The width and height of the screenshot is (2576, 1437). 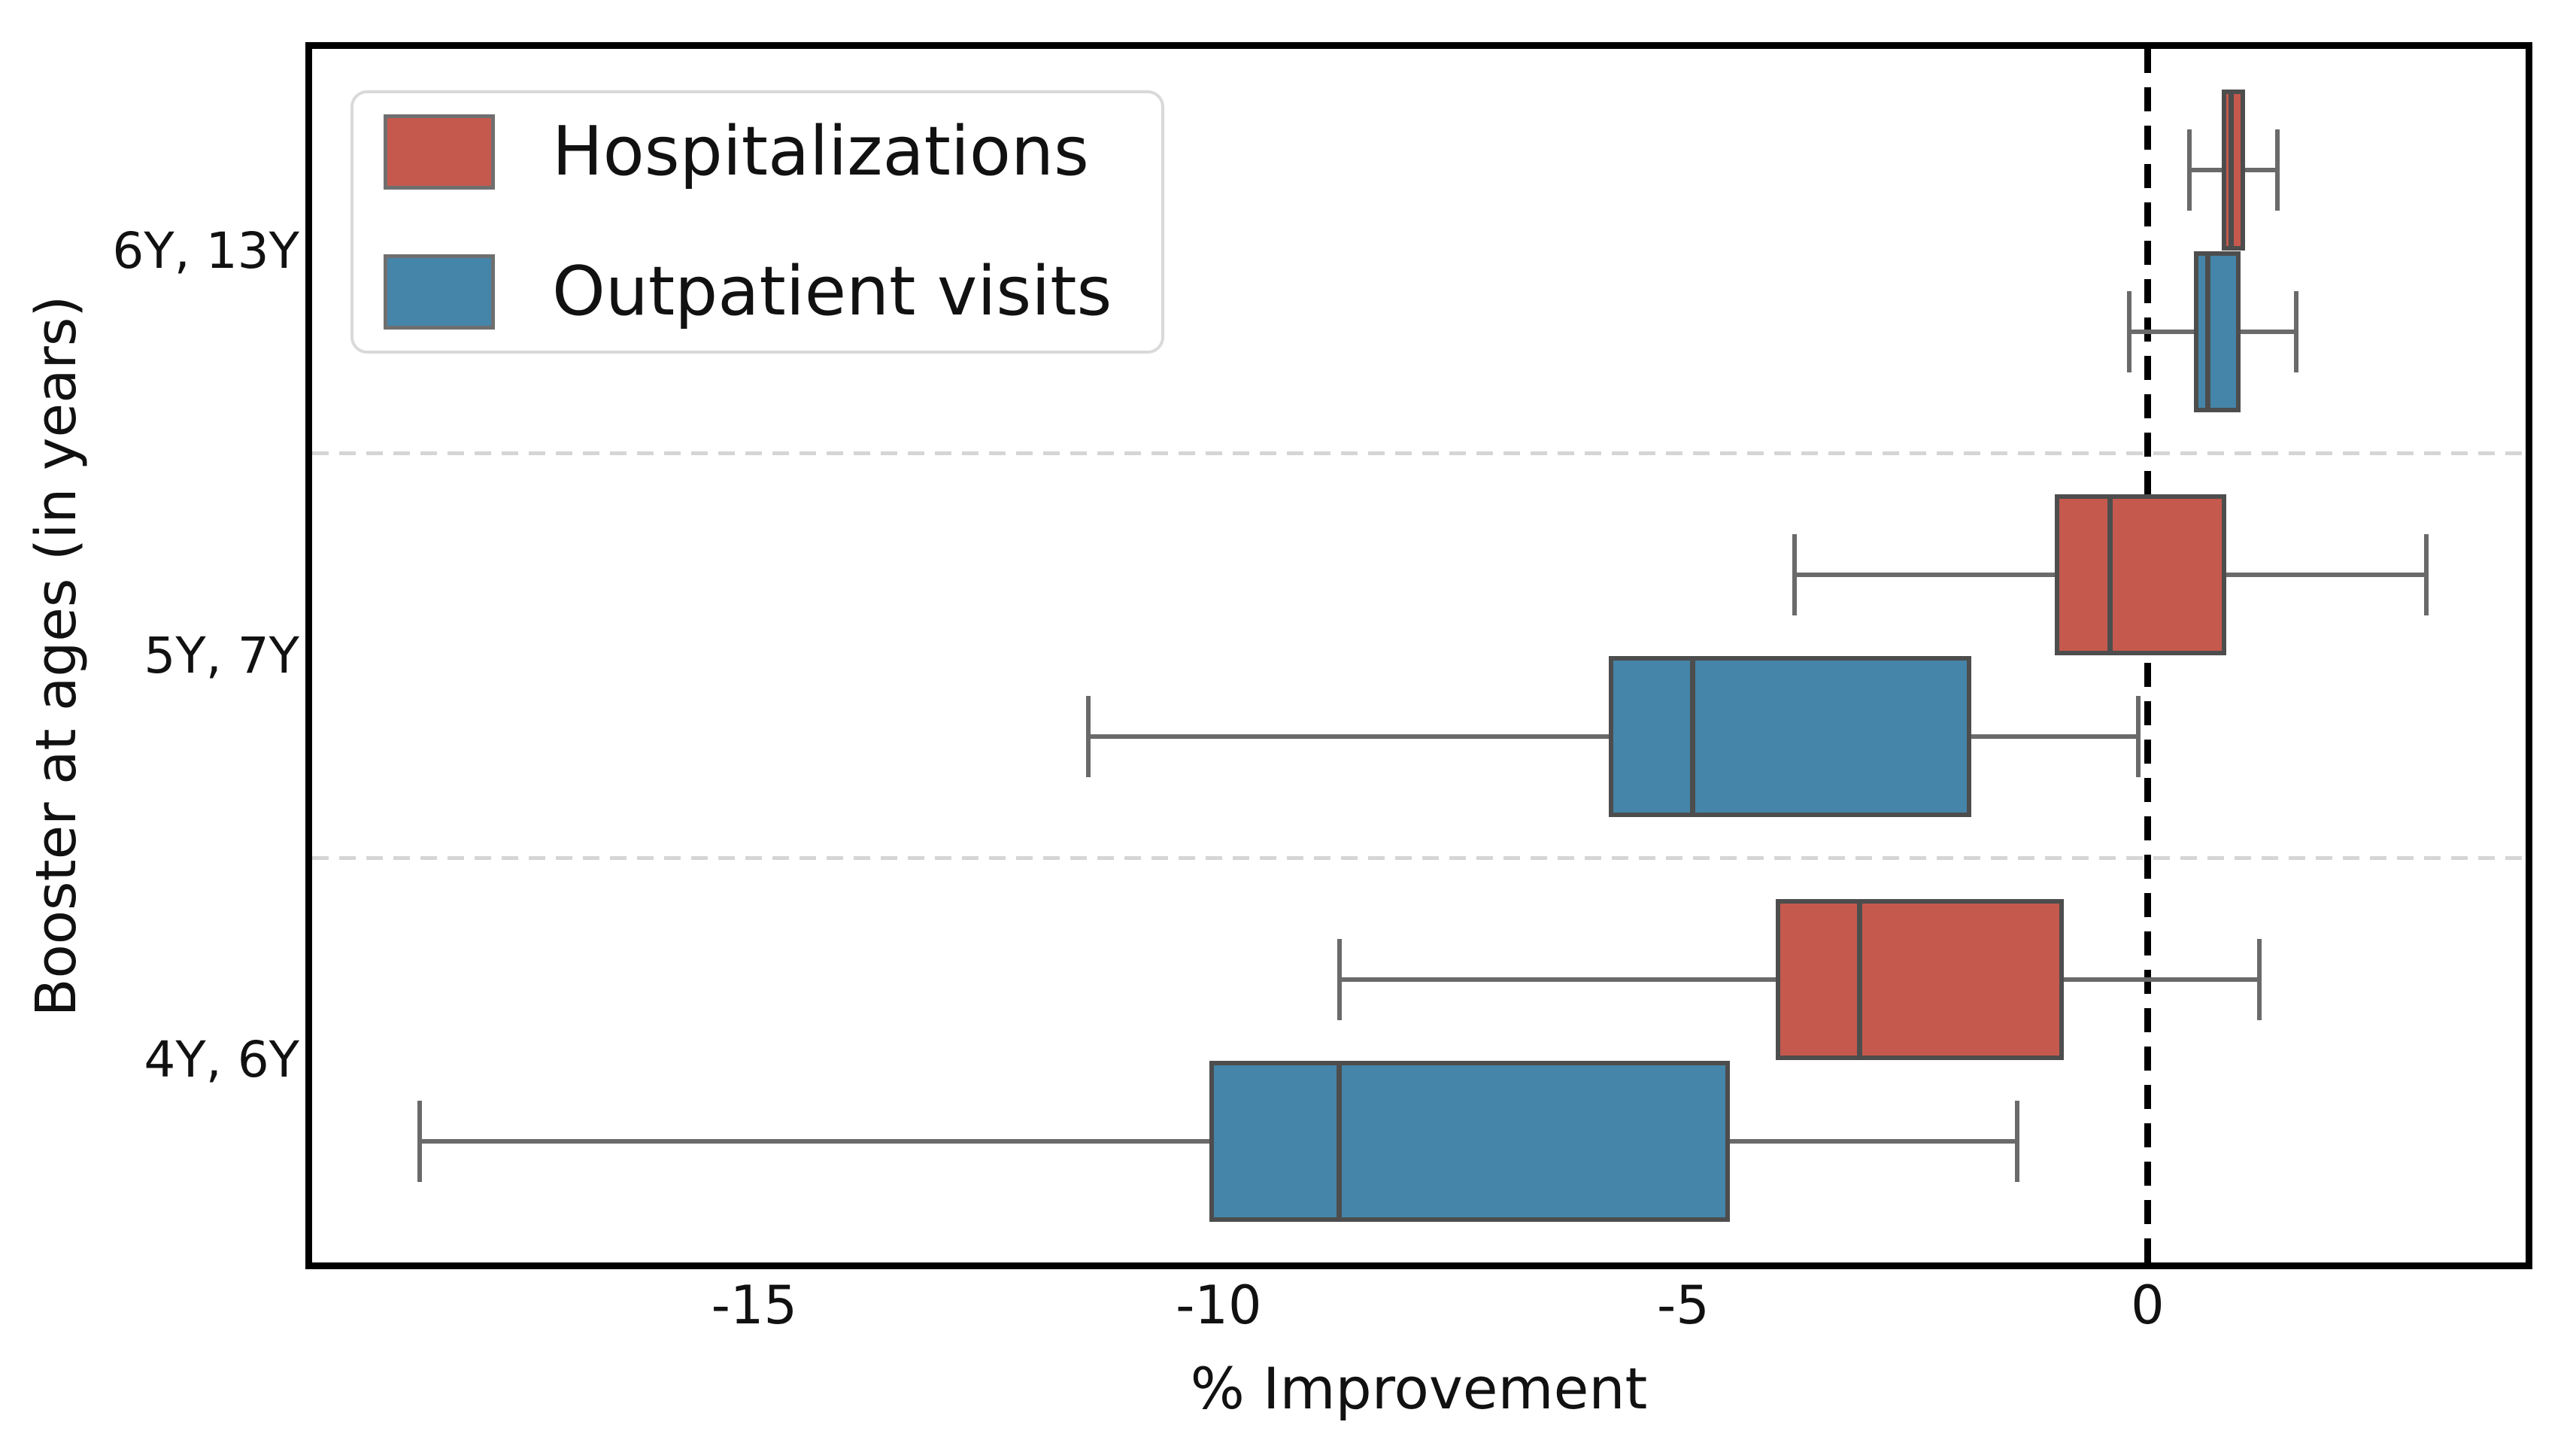 What do you see at coordinates (1469, 1141) in the screenshot?
I see `outpatient-visits-box-4Y-6Y` at bounding box center [1469, 1141].